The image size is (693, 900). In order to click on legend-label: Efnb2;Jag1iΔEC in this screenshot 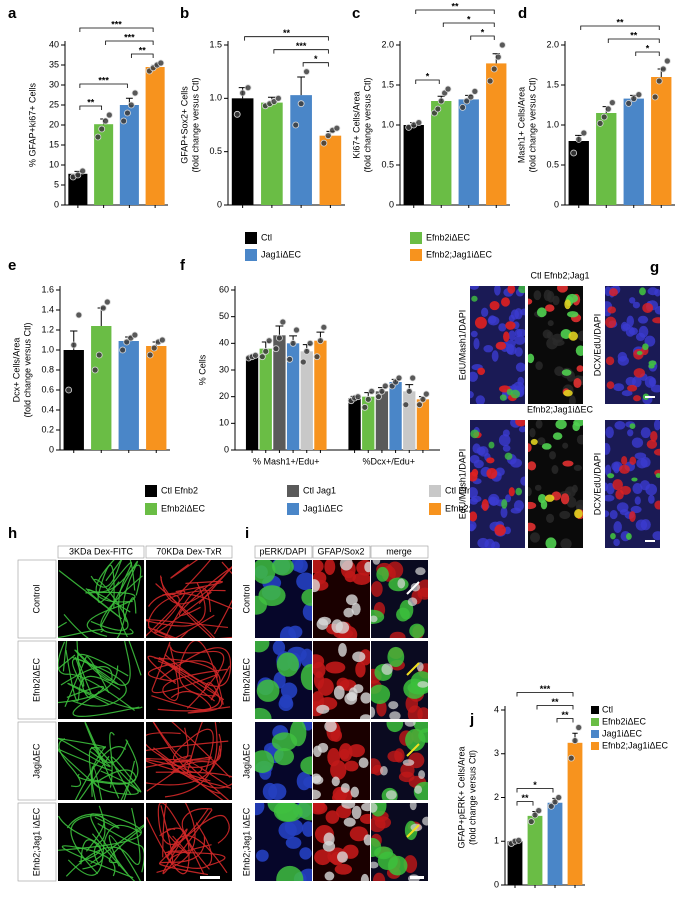, I will do `click(459, 254)`.